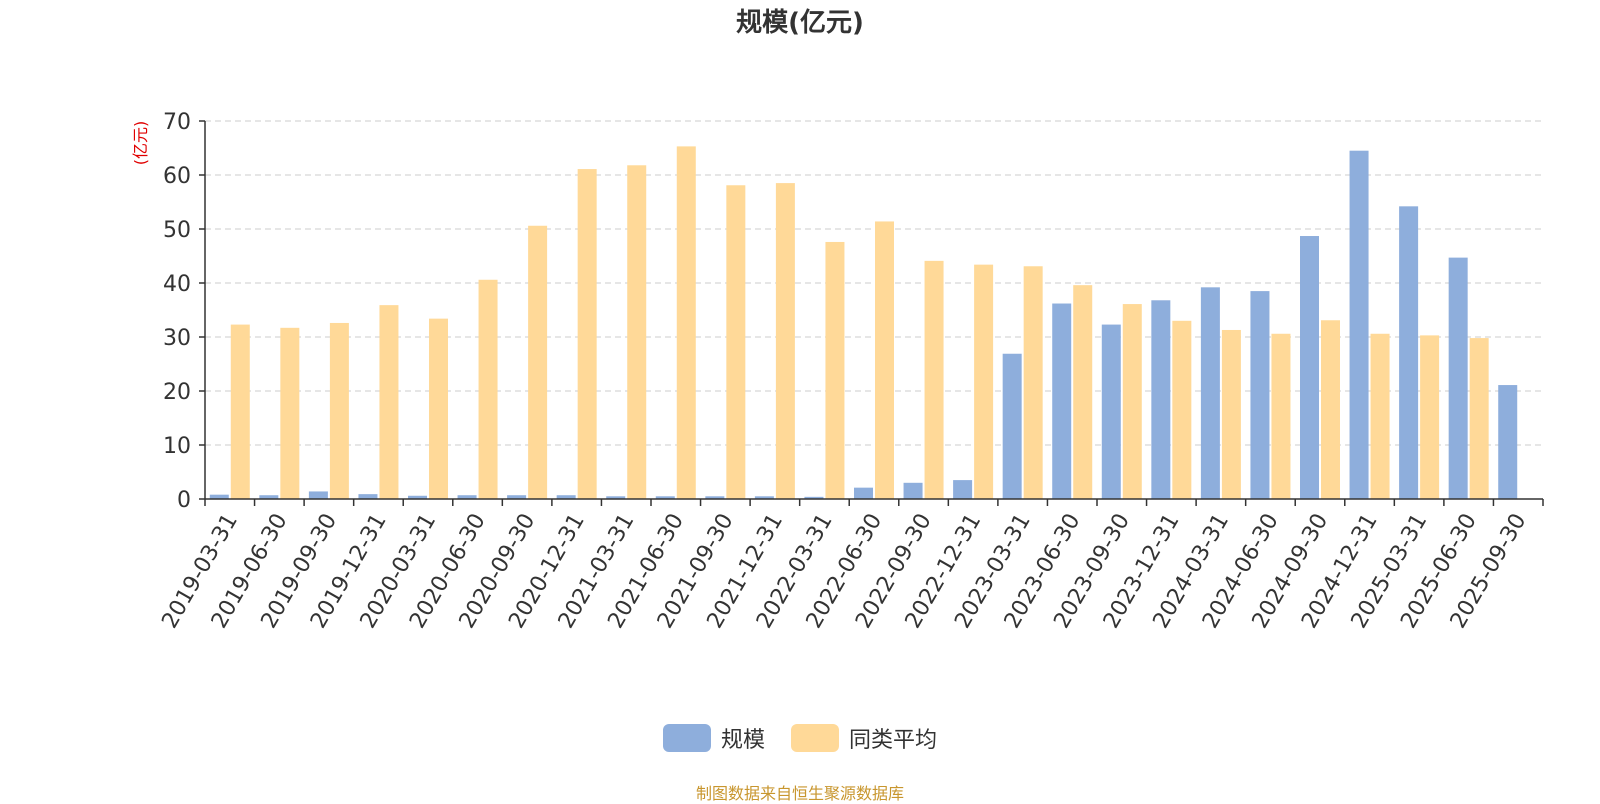 Image resolution: width=1600 pixels, height=804 pixels. I want to click on chart-title: 规模(亿元), so click(800, 23).